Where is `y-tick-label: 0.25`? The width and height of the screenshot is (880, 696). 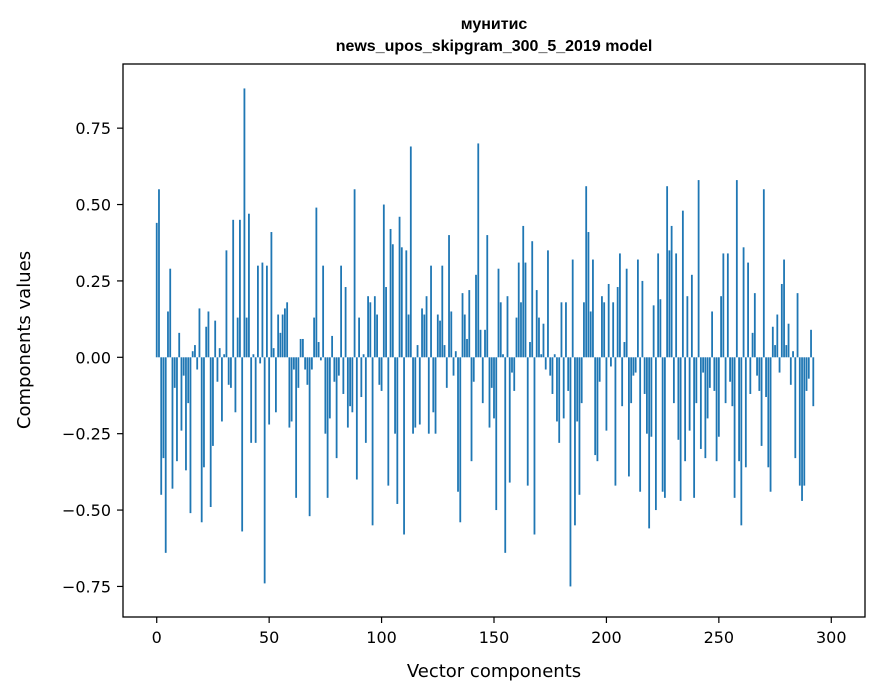 y-tick-label: 0.25 is located at coordinates (93, 281).